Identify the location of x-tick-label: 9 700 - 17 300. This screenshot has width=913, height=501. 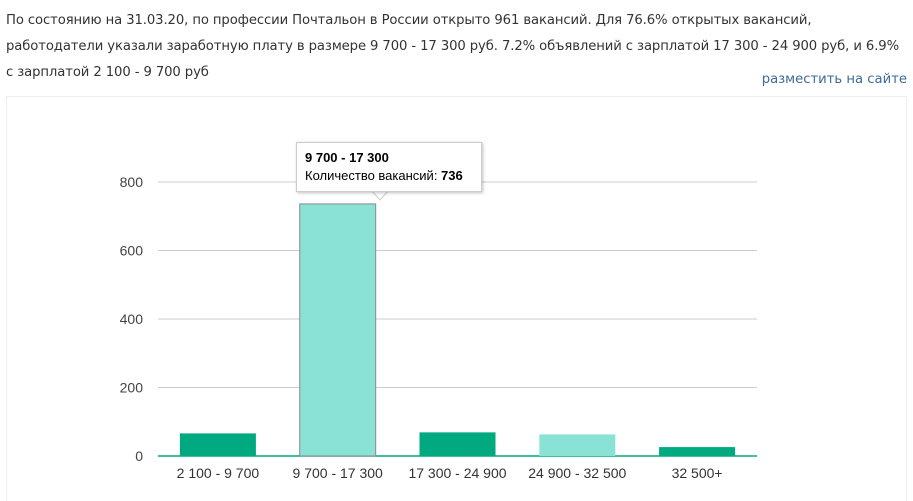
(338, 473).